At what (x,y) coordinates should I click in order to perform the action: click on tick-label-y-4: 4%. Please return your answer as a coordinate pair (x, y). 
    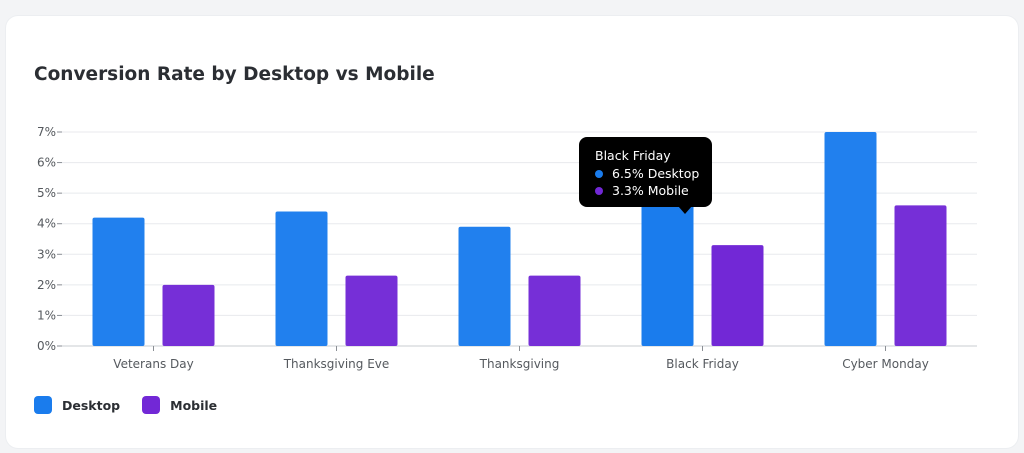
    Looking at the image, I should click on (46, 224).